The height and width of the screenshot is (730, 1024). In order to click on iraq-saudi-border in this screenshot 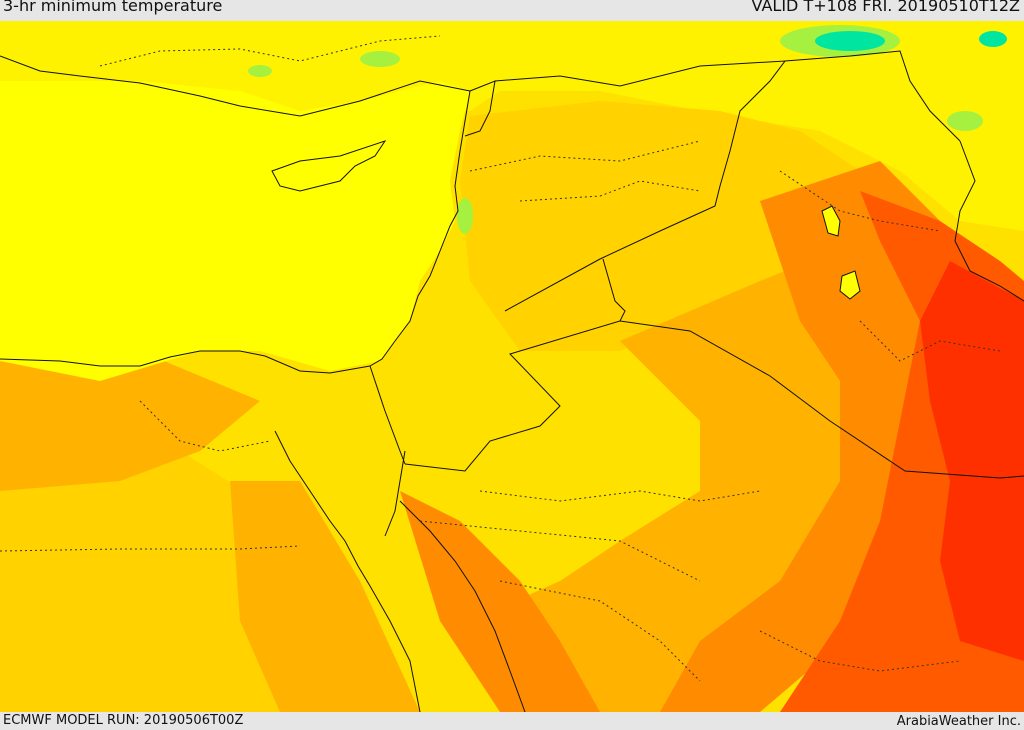, I will do `click(821, 399)`.